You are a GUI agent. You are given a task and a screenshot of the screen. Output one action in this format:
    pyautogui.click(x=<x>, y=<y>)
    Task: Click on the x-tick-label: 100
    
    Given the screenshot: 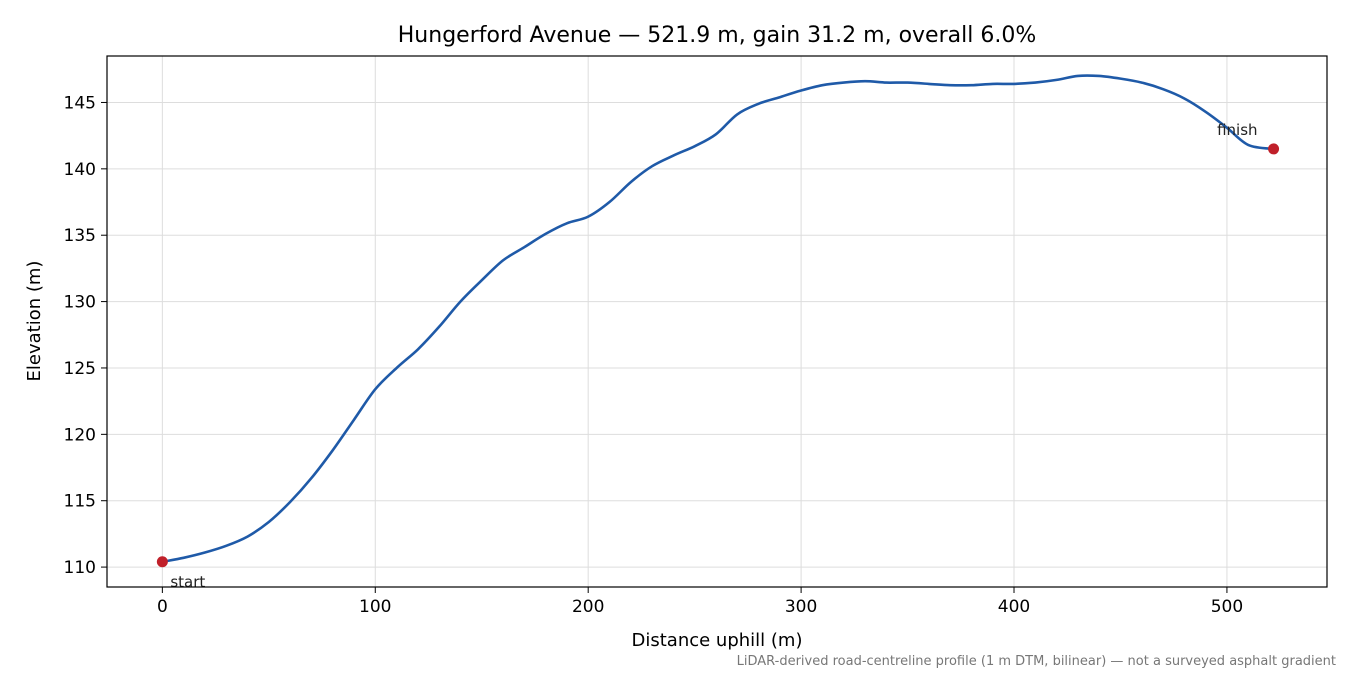 What is the action you would take?
    pyautogui.click(x=375, y=607)
    